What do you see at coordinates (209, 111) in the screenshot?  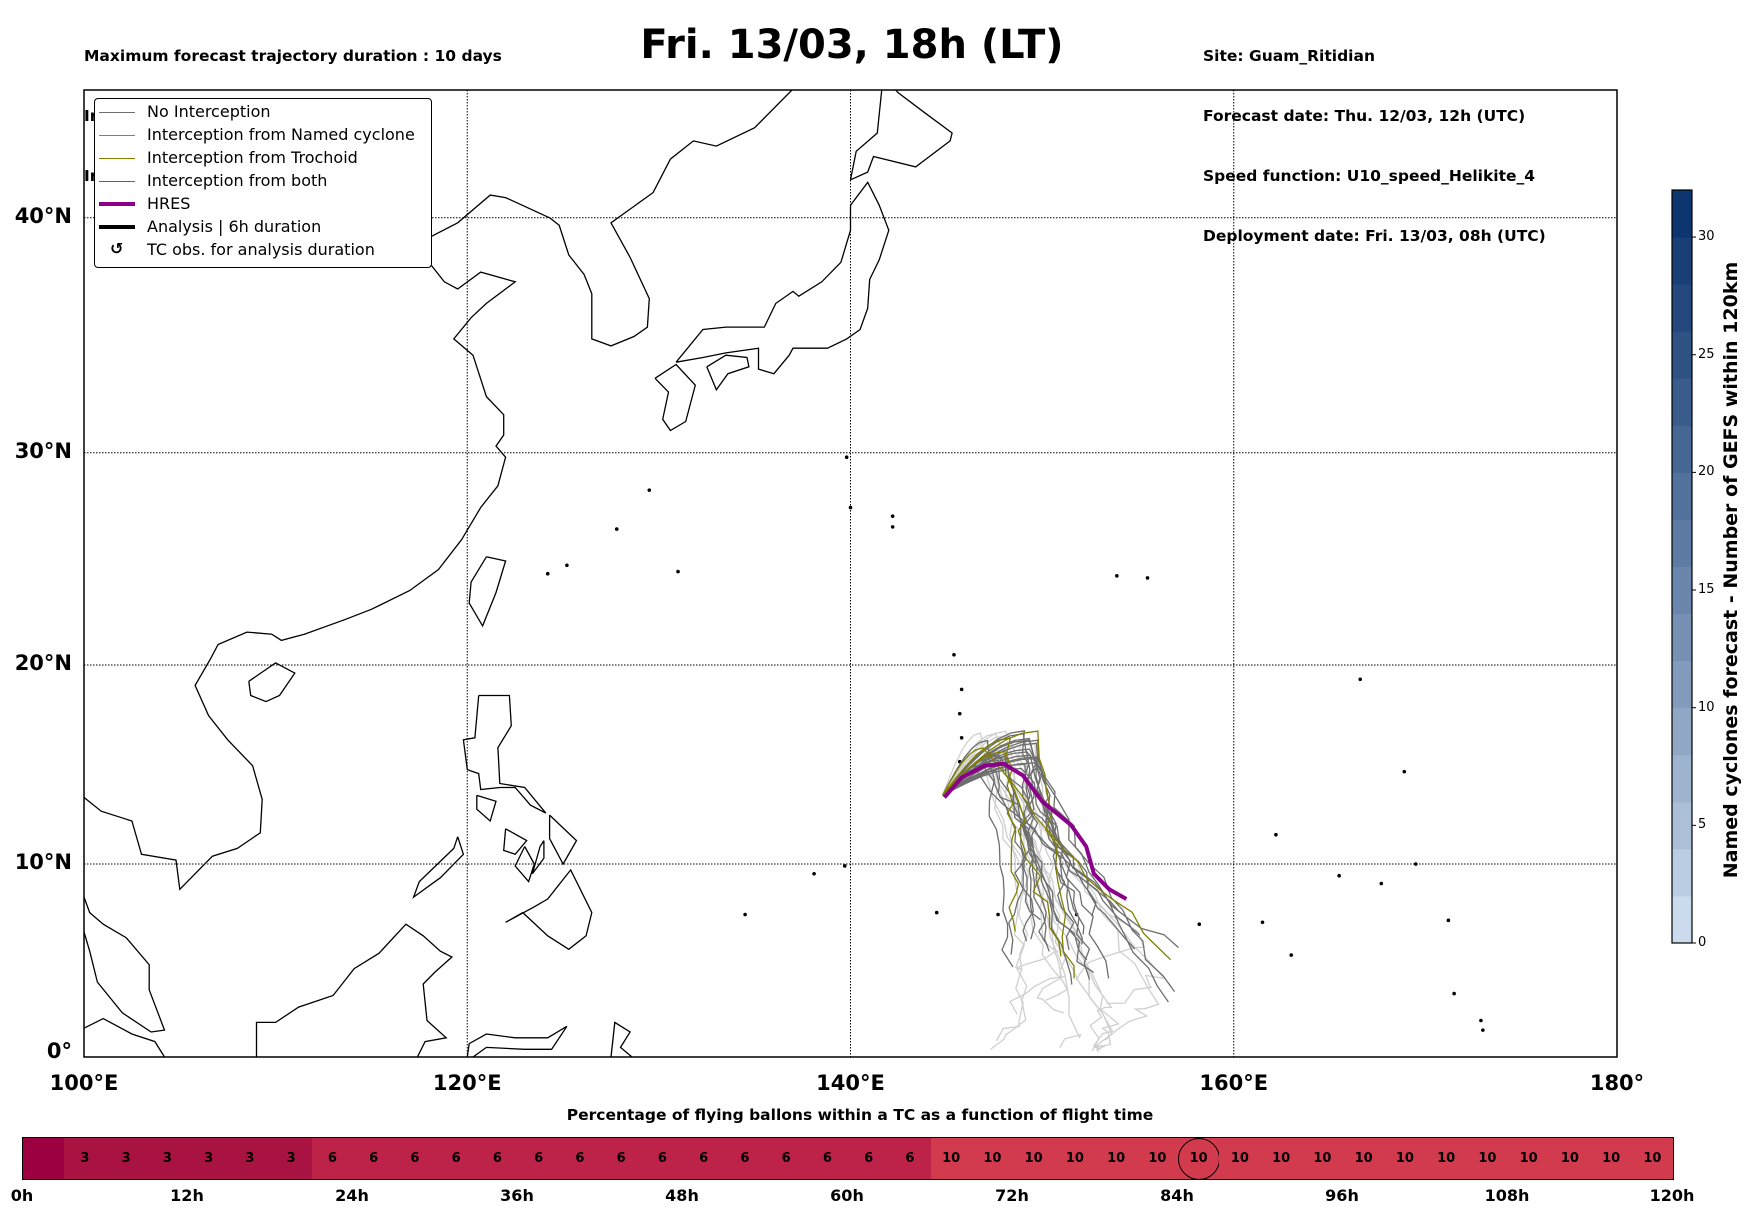 I see `legend-label: No Interception` at bounding box center [209, 111].